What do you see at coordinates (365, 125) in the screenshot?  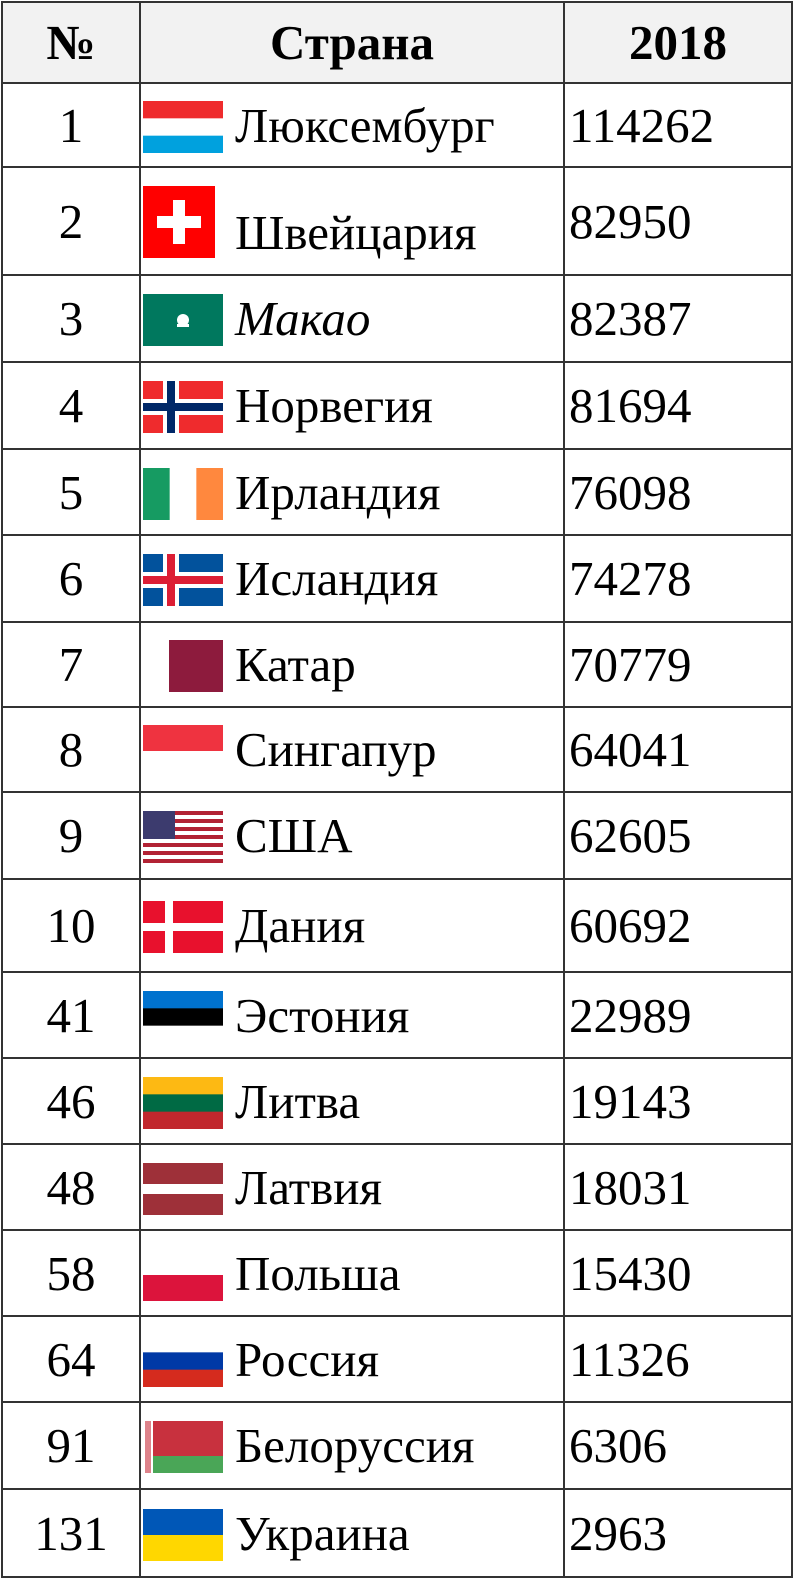 I see `country-name: Люксембург` at bounding box center [365, 125].